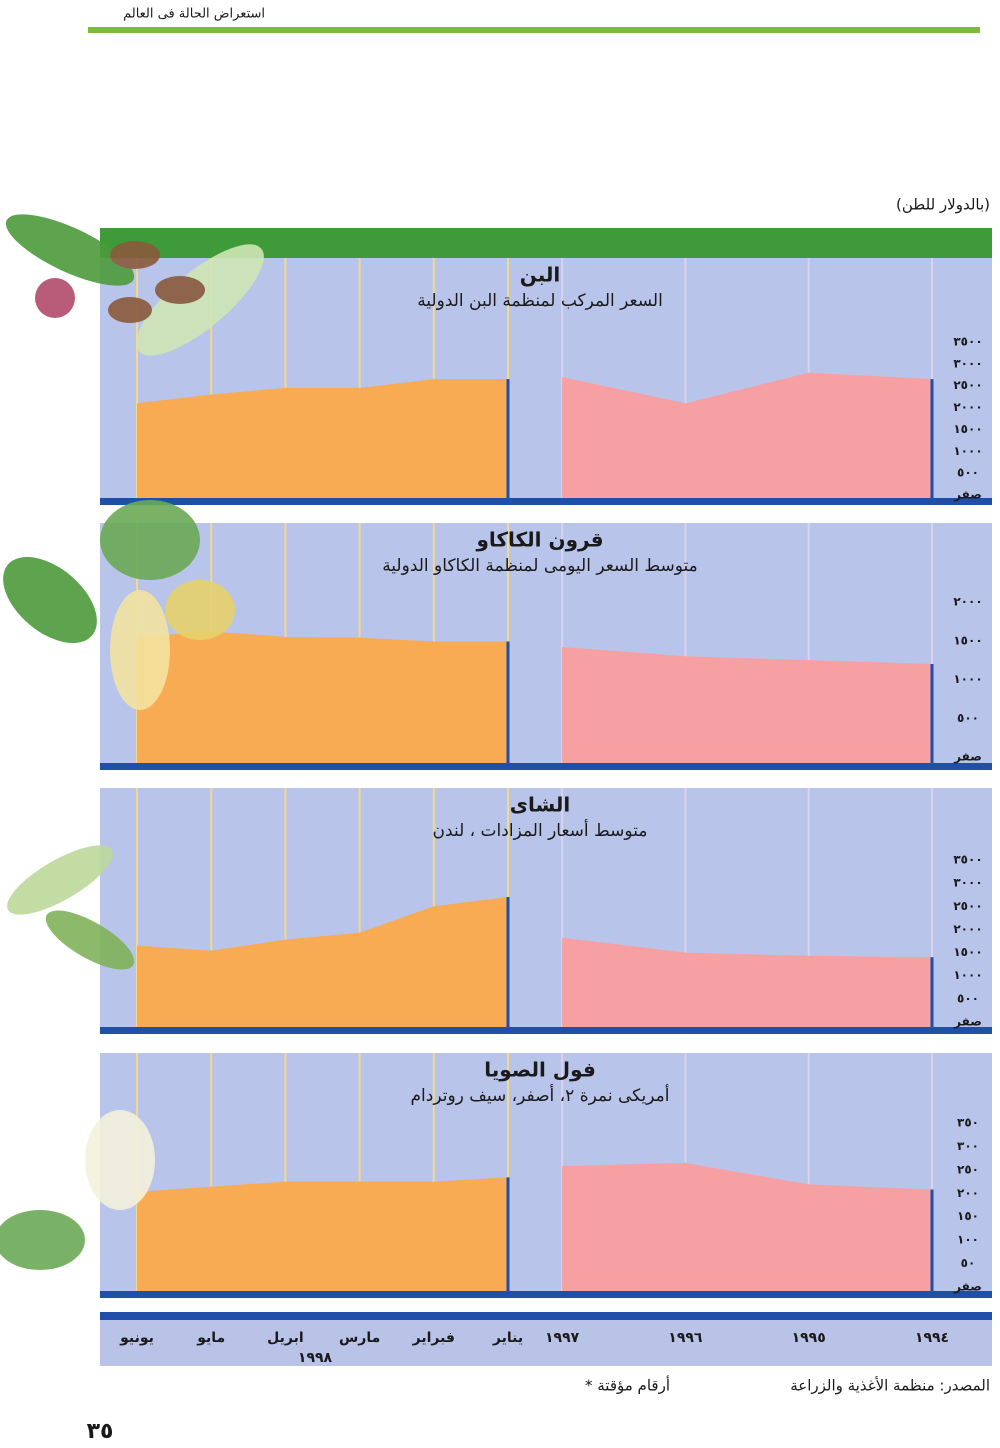  I want to click on y-tick-label: ٥٠, so click(968, 1263).